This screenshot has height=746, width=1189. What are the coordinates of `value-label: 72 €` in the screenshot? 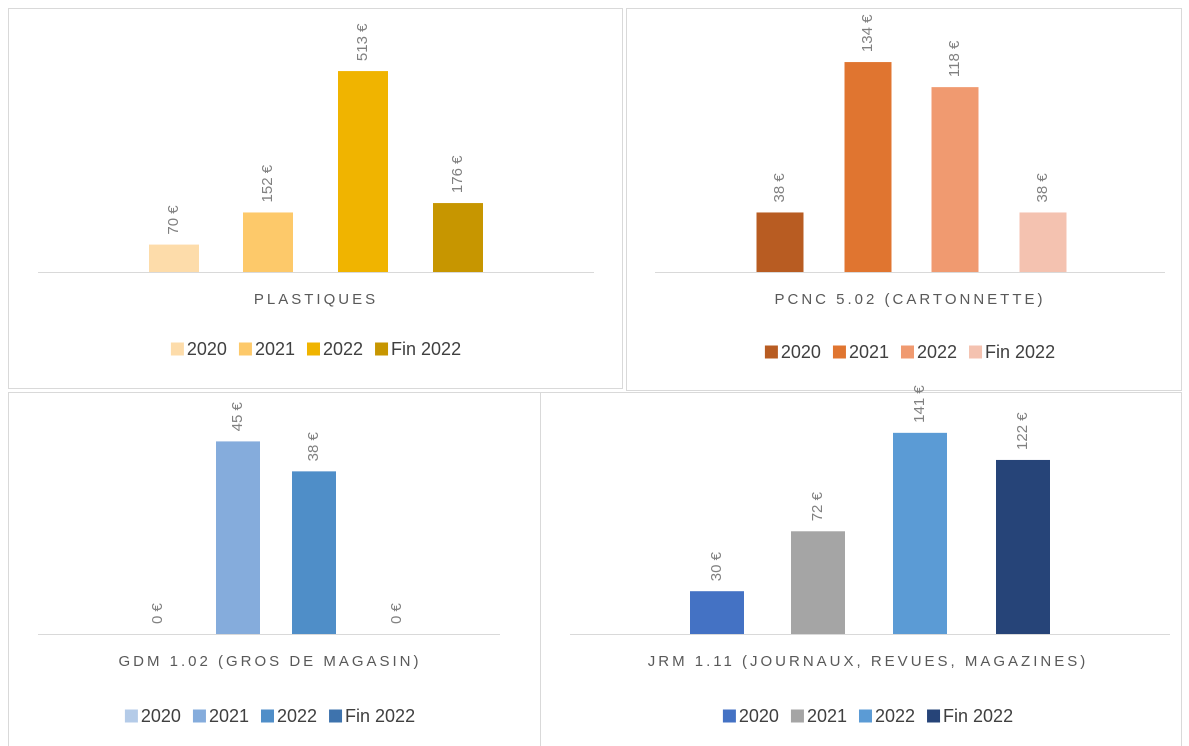 It's located at (817, 506).